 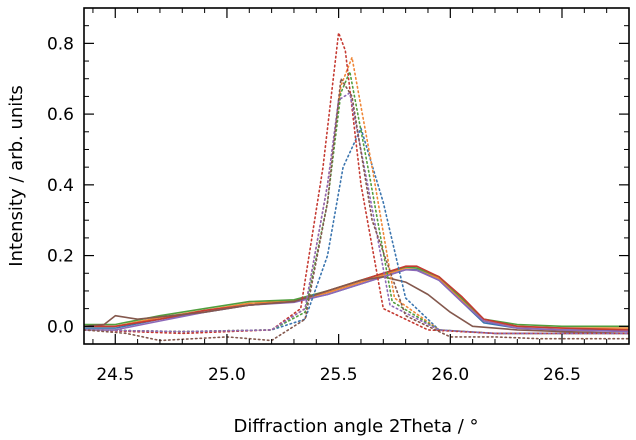 I want to click on y-tick-label: 0.4, so click(x=60, y=186).